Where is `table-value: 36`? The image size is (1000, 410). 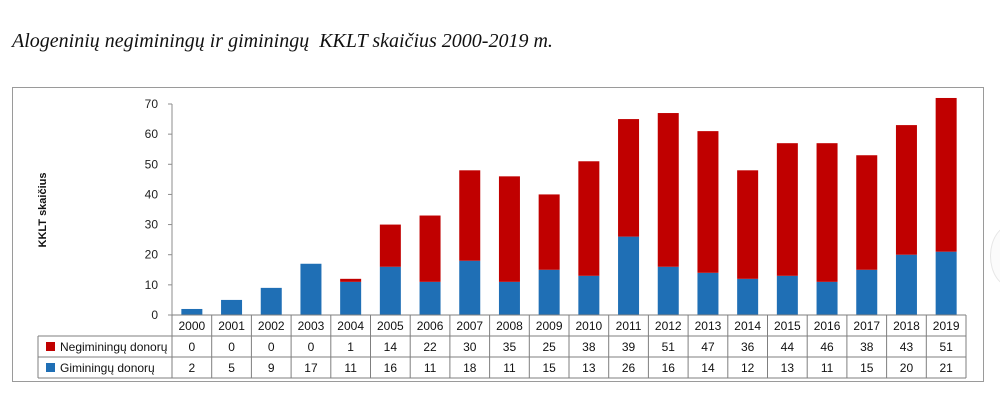
table-value: 36 is located at coordinates (748, 347).